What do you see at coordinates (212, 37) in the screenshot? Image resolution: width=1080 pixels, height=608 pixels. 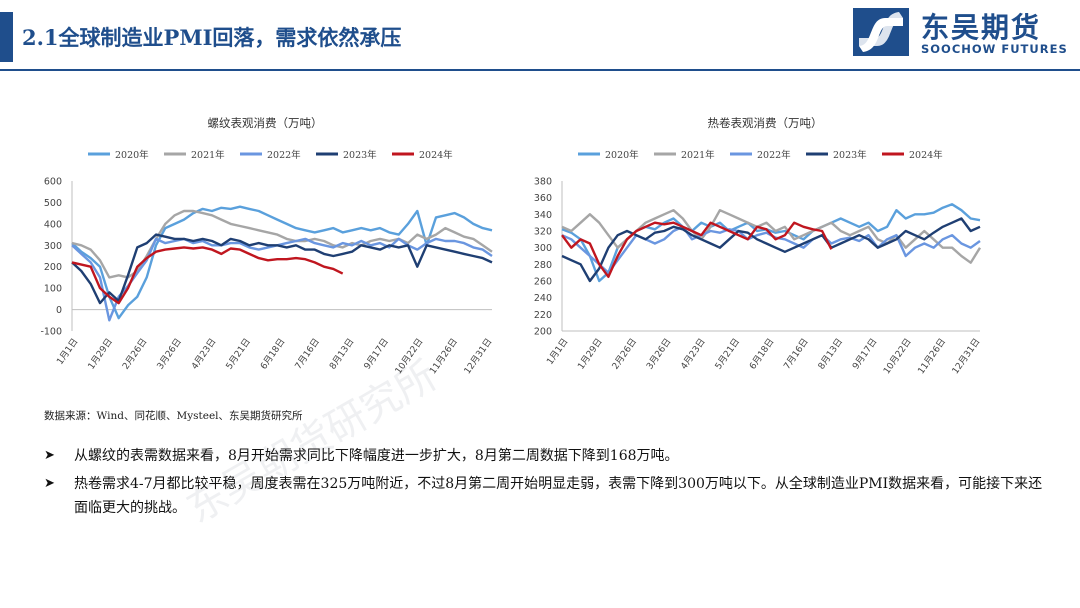 I see `page-title: 2.1全球制造业PMI回落，需求依然承压` at bounding box center [212, 37].